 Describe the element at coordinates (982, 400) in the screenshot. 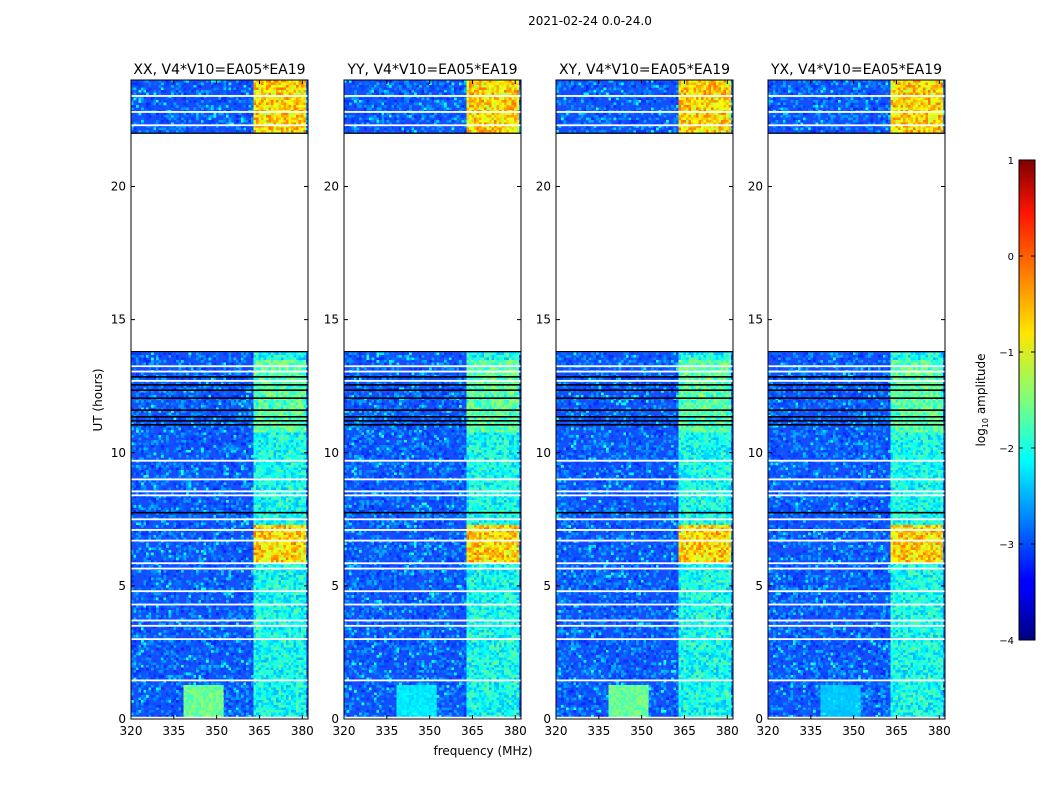

I see `colorbar-label: log10 amplitude` at that location.